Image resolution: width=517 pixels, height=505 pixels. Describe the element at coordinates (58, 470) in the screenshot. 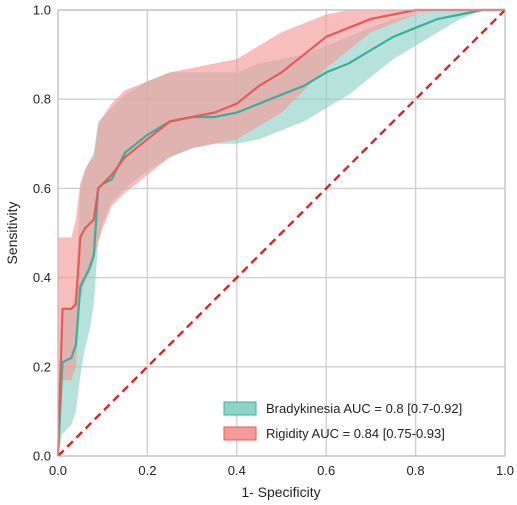

I see `x-tick-label: 0.0` at that location.